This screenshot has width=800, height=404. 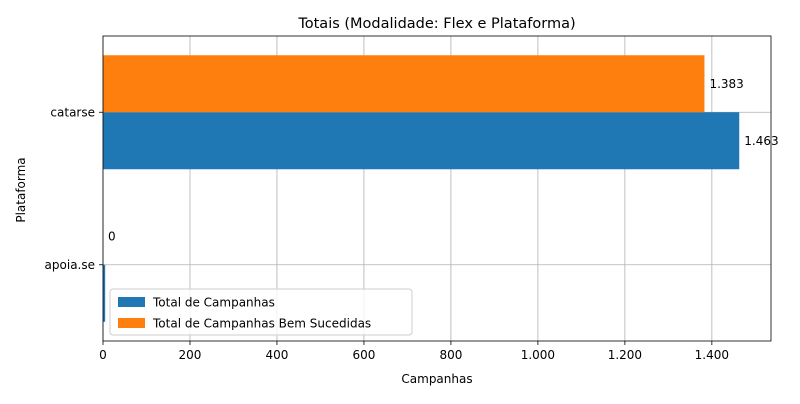 I want to click on x-tick-label: 1.400, so click(x=712, y=355).